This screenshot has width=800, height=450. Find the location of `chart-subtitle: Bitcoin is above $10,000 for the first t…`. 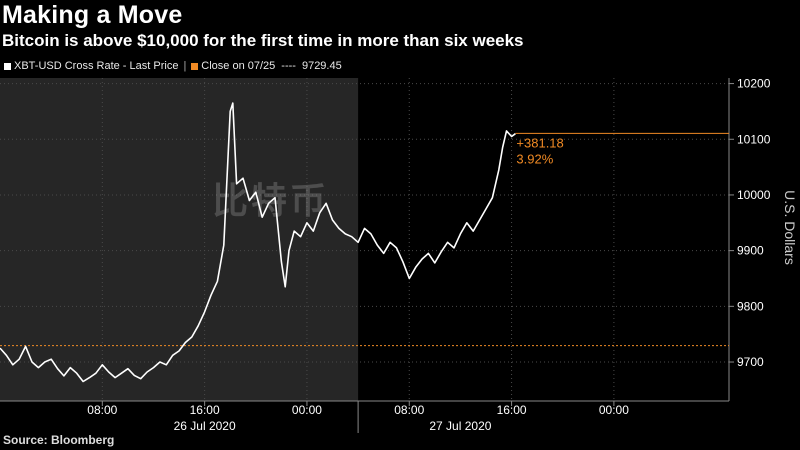

chart-subtitle: Bitcoin is above $10,000 for the first t… is located at coordinates (263, 40).